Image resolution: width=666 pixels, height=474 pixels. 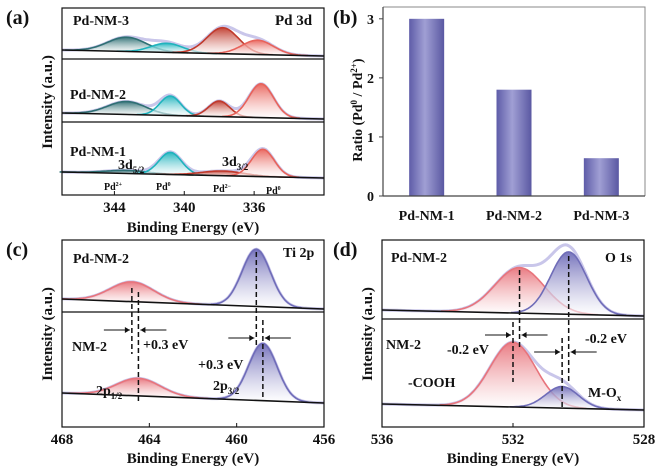 I want to click on panel-b-plot, so click(x=514, y=107).